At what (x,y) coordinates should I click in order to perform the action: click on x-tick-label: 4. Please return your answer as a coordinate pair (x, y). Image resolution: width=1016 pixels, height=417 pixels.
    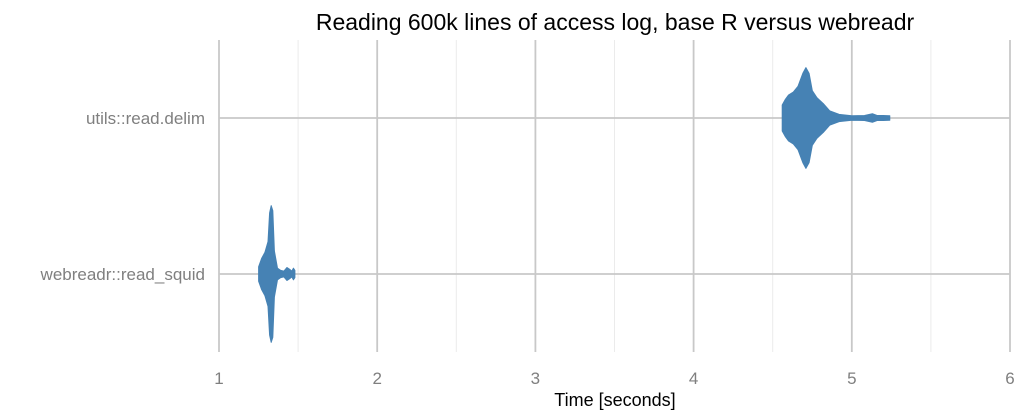
    Looking at the image, I should click on (693, 378).